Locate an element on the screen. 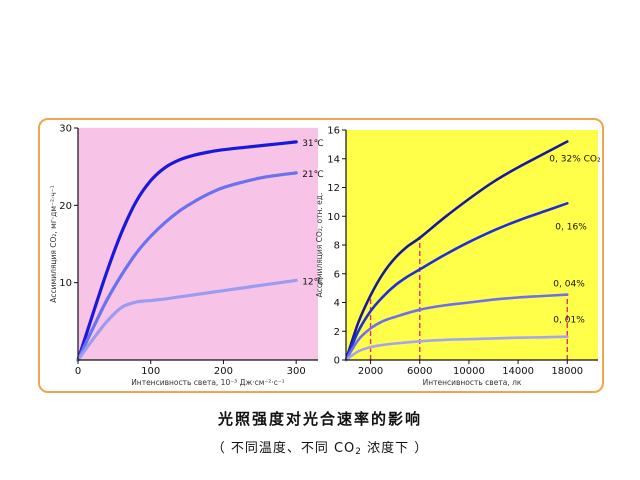 Image resolution: width=640 pixels, height=480 pixels. temp-series-label-2: 12℃ is located at coordinates (313, 282).